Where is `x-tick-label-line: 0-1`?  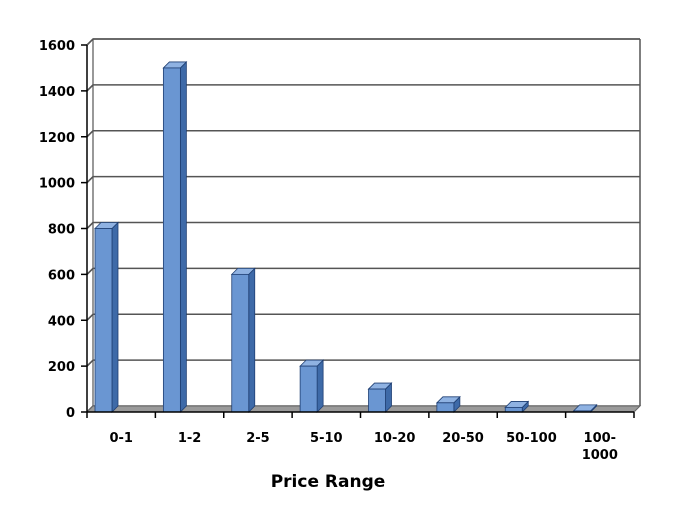 x-tick-label-line: 0-1 is located at coordinates (121, 438).